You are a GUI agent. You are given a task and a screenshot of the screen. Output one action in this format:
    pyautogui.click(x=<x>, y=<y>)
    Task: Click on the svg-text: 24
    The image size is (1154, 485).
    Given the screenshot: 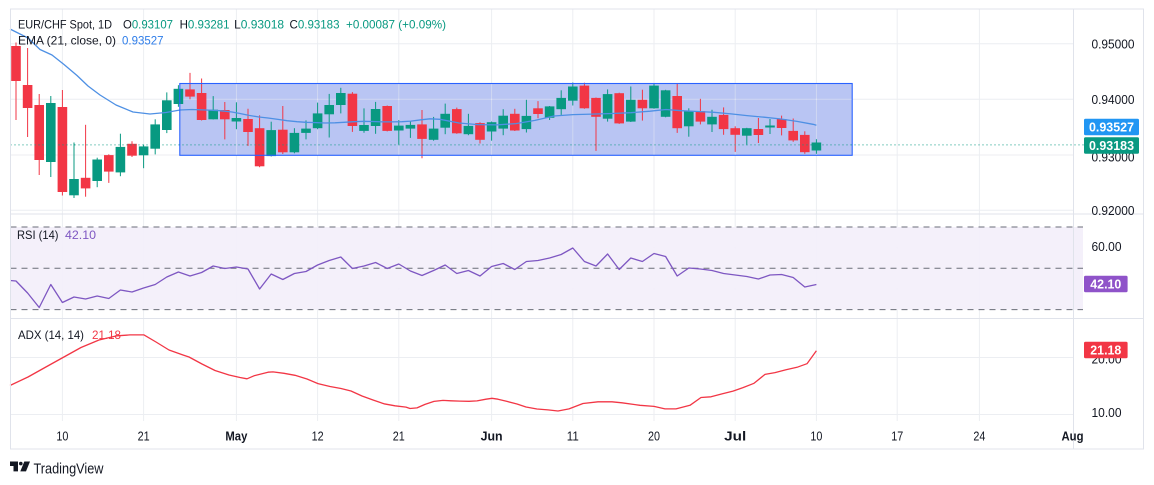 What is the action you would take?
    pyautogui.click(x=979, y=437)
    